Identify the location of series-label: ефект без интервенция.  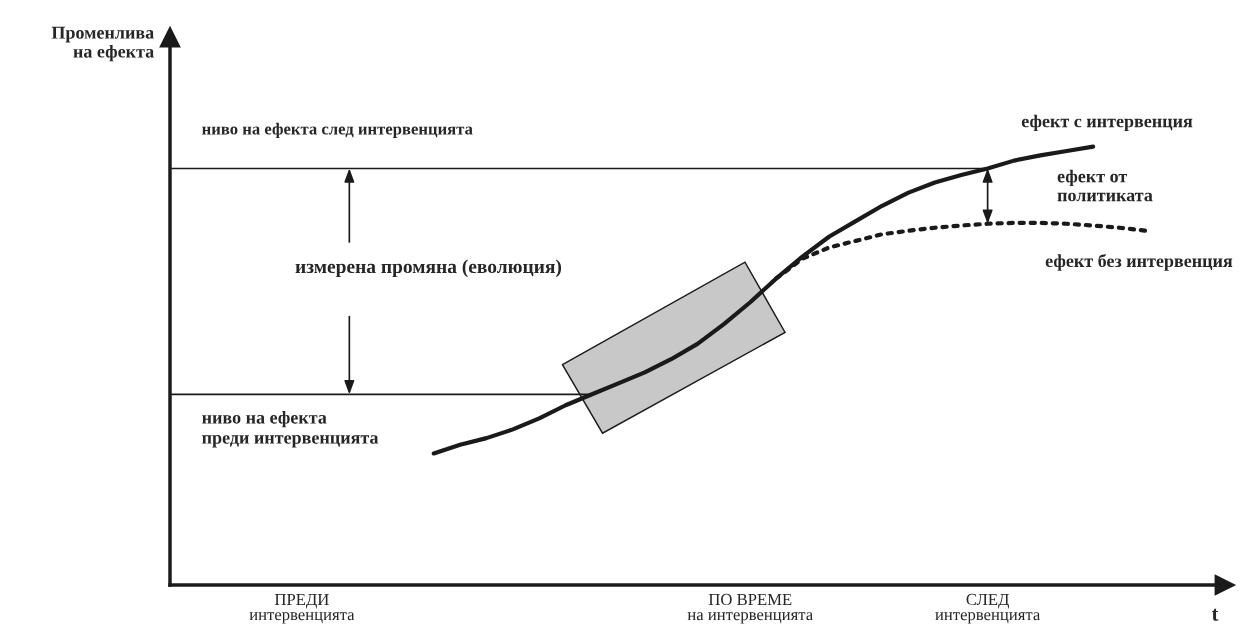
(1139, 262).